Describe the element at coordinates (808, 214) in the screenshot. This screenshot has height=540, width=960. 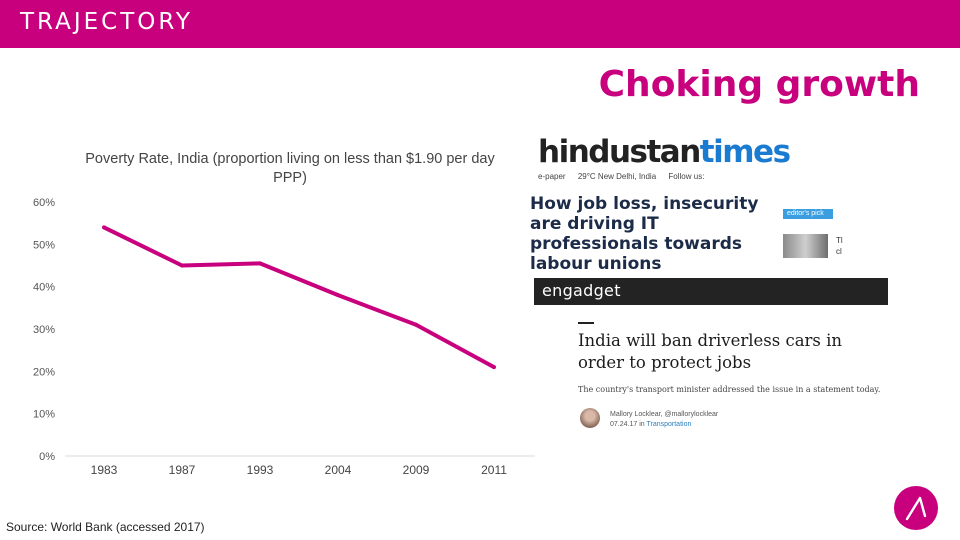
I see `editors-pick-badge: editor's pick` at that location.